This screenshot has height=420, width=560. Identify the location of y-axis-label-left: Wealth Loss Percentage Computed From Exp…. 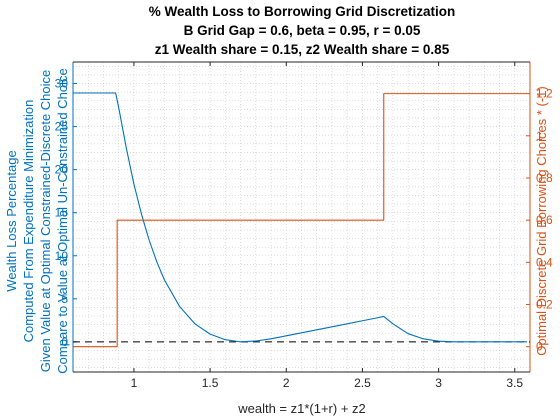
(37, 220).